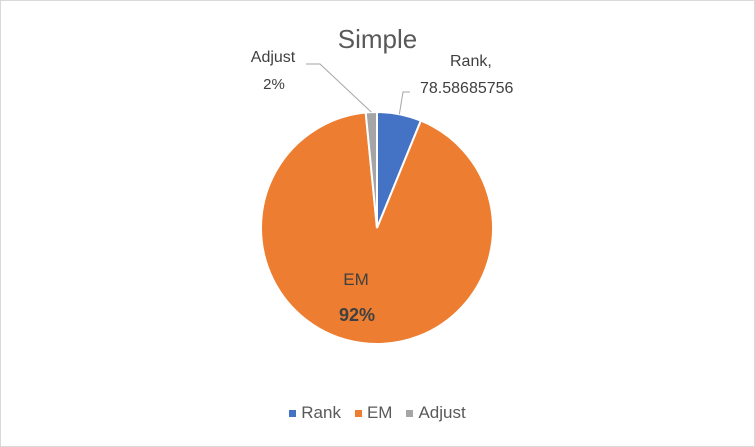 This screenshot has width=755, height=447. I want to click on legend-label-em: EM, so click(379, 412).